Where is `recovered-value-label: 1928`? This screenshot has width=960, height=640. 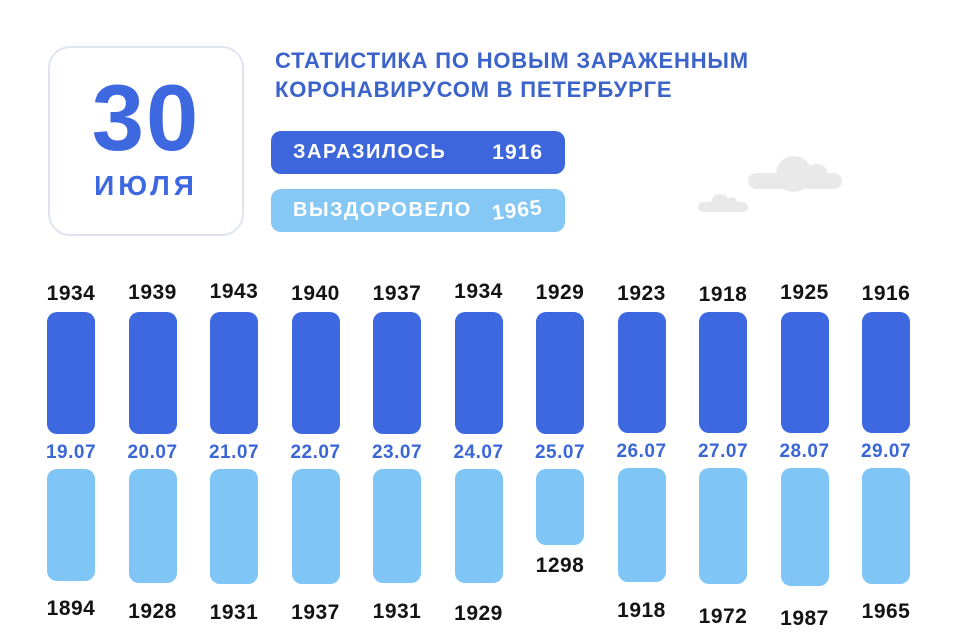
recovered-value-label: 1928 is located at coordinates (152, 612).